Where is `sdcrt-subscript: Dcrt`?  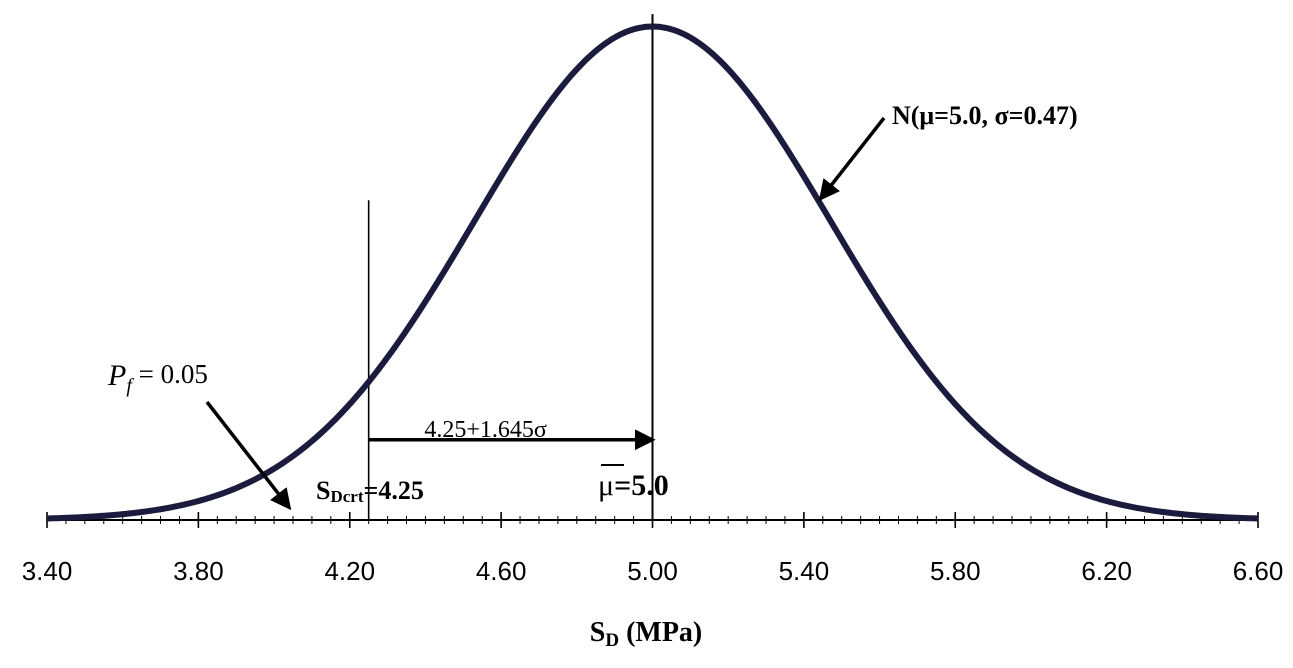
sdcrt-subscript: Dcrt is located at coordinates (346, 496).